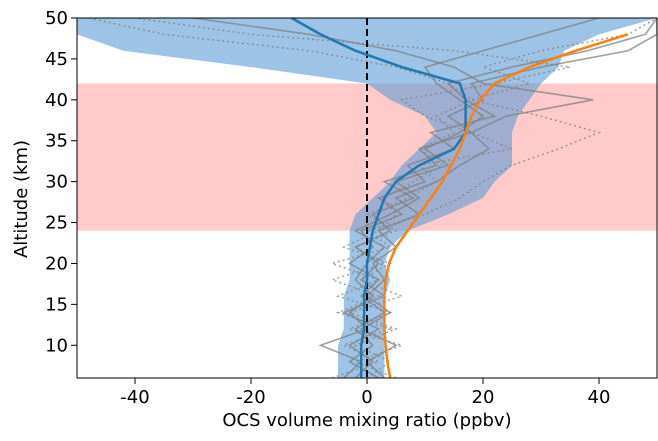 The height and width of the screenshot is (441, 658). I want to click on y-tick-label: 35, so click(56, 141).